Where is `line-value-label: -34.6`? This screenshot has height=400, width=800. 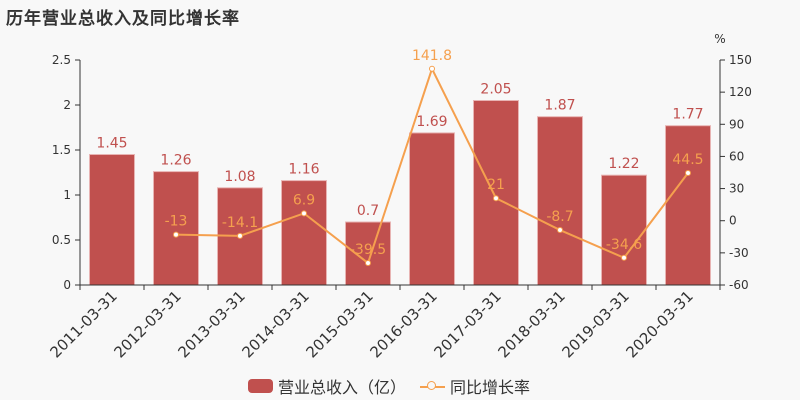
line-value-label: -34.6 is located at coordinates (624, 245).